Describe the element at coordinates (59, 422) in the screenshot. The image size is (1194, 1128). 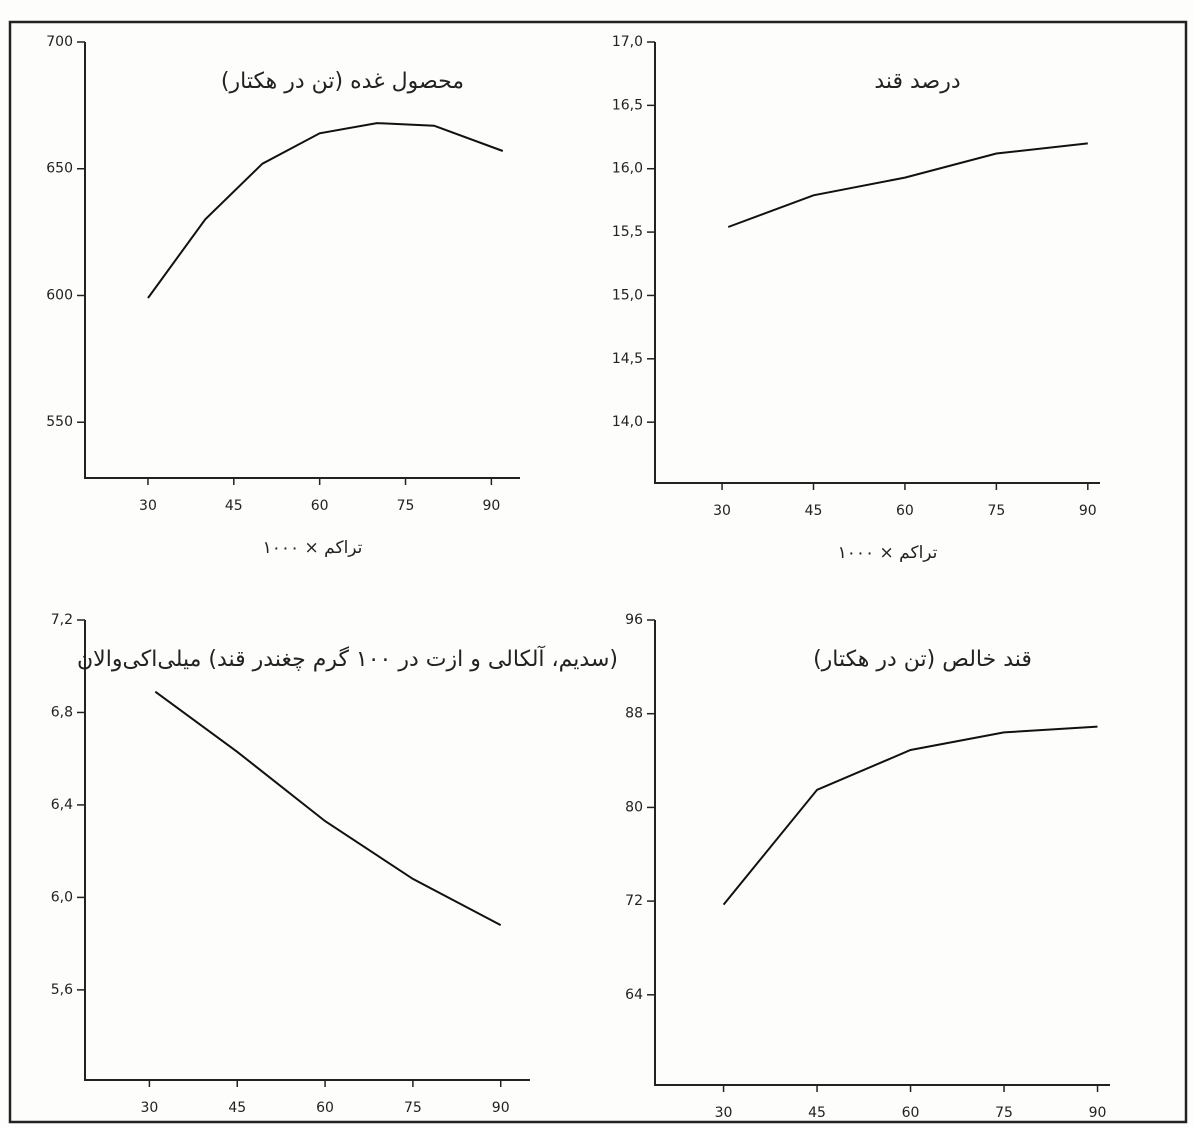
I see `y-tick-label: 550` at that location.